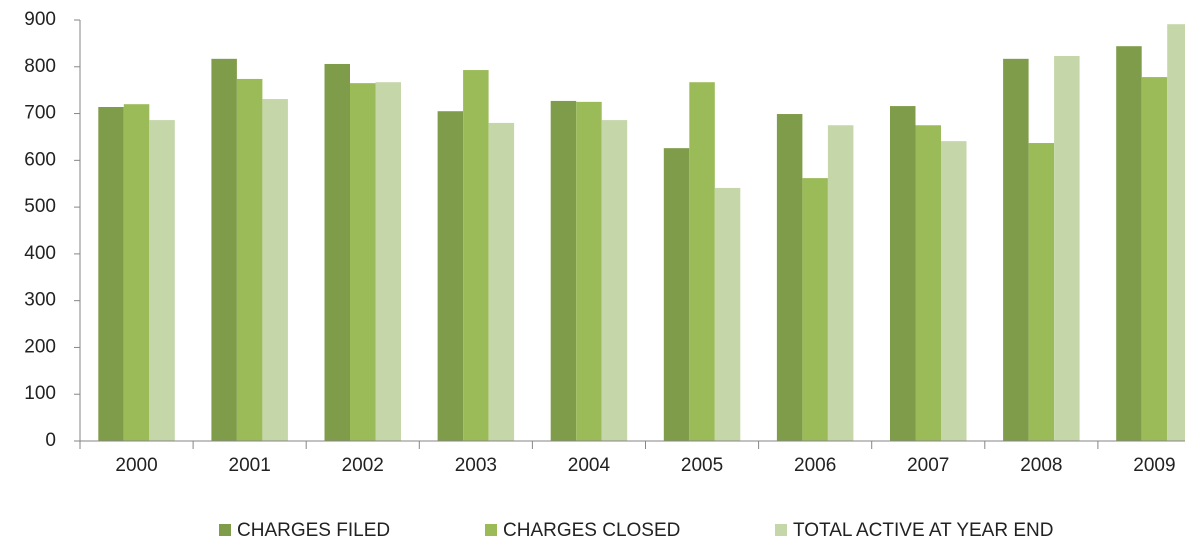  I want to click on y-tick-label: 0, so click(50, 440).